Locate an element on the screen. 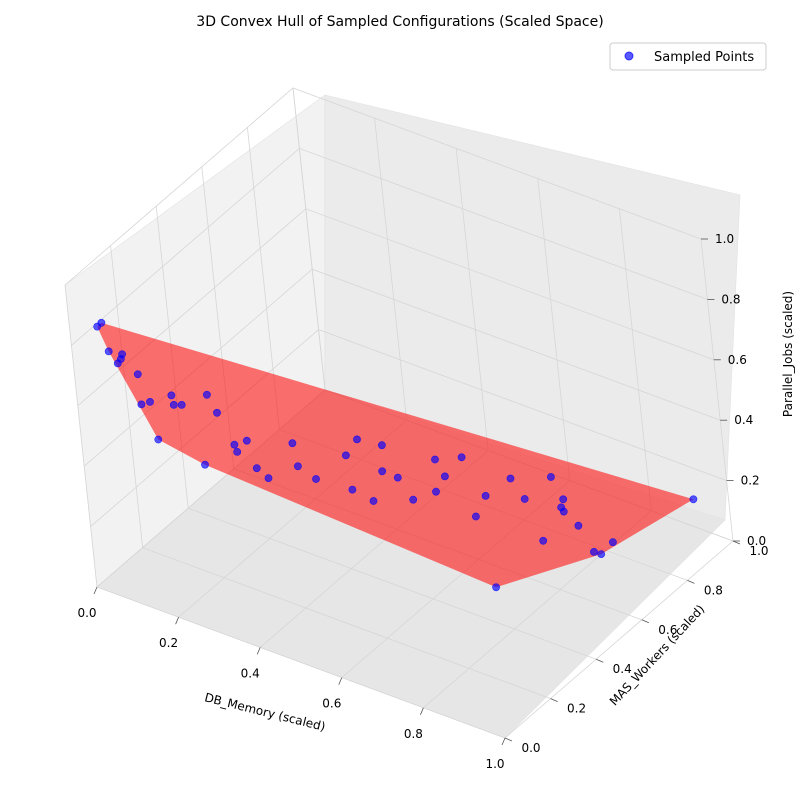 The height and width of the screenshot is (800, 800). legend-box is located at coordinates (688, 56).